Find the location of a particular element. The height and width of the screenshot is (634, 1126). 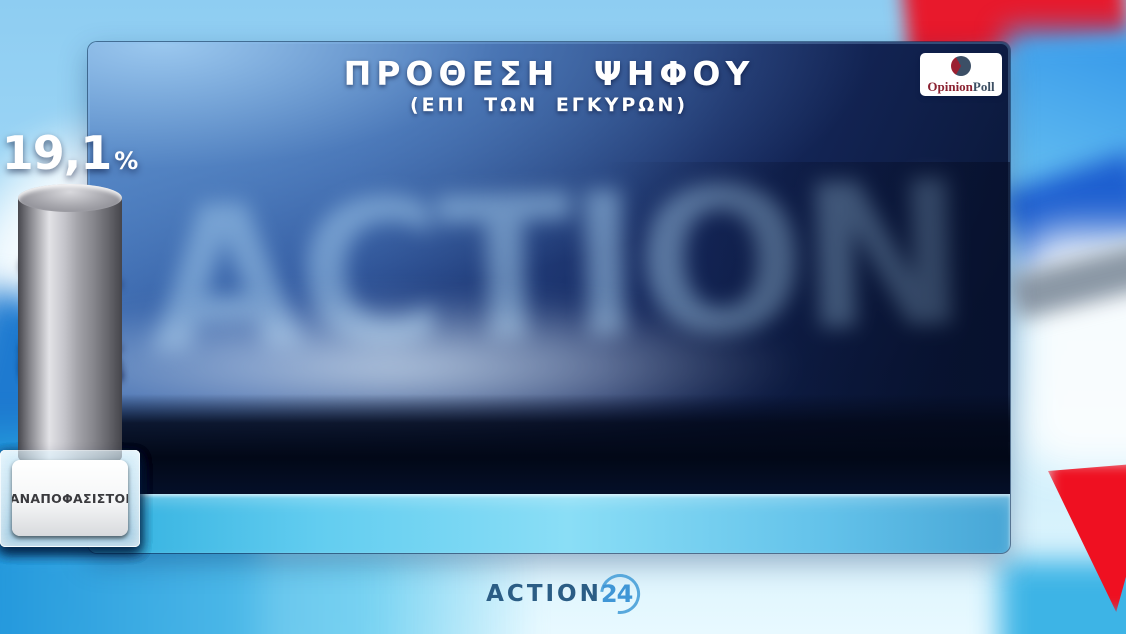

bg-blue-shard-right is located at coordinates (1065, 120).